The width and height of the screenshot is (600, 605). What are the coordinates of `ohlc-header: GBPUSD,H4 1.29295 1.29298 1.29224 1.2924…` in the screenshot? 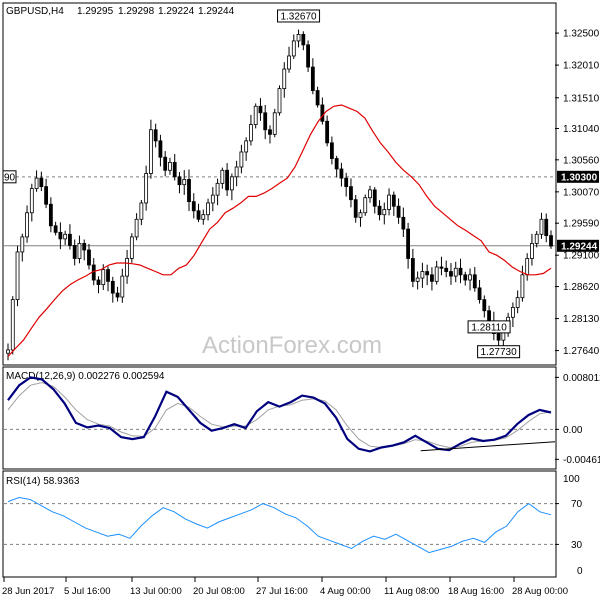 It's located at (120, 11).